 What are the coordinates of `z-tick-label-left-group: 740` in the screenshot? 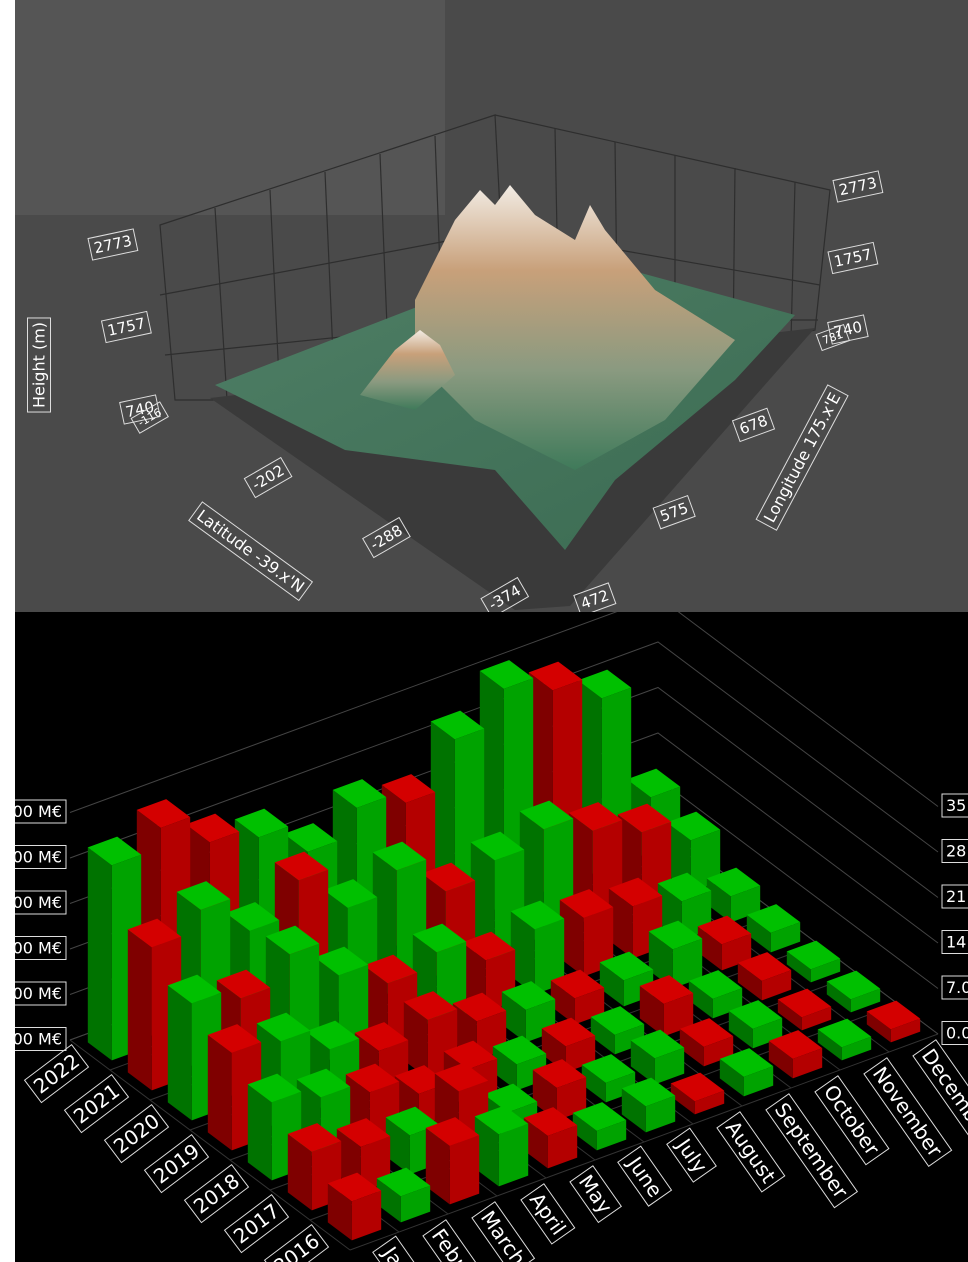 It's located at (140, 409).